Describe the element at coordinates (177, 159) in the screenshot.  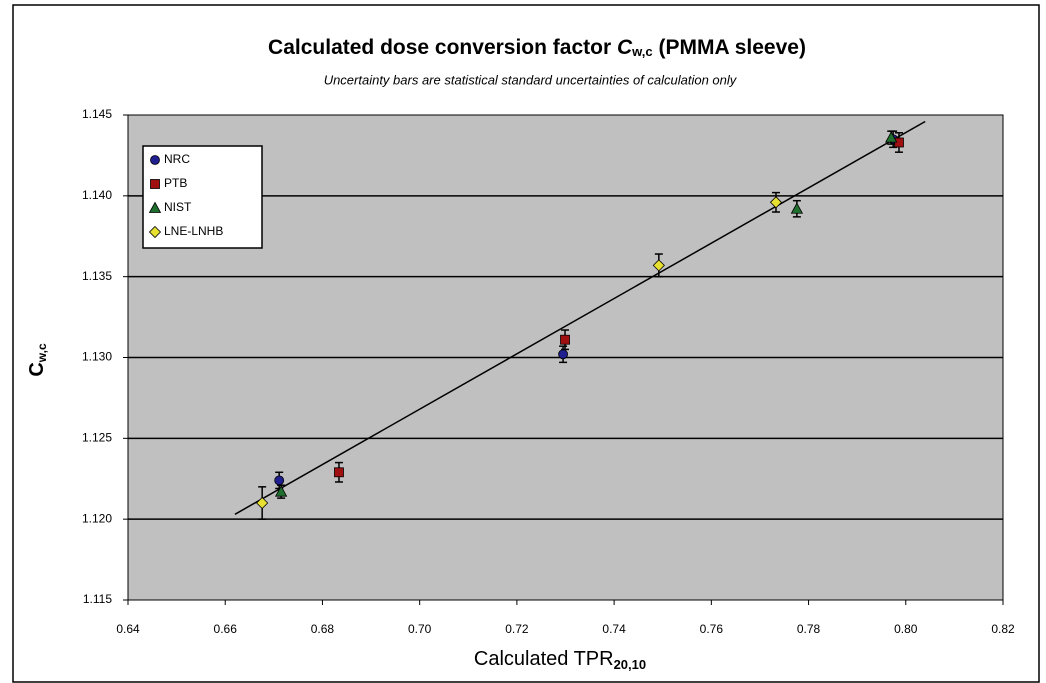
I see `legend-label: NRC` at that location.